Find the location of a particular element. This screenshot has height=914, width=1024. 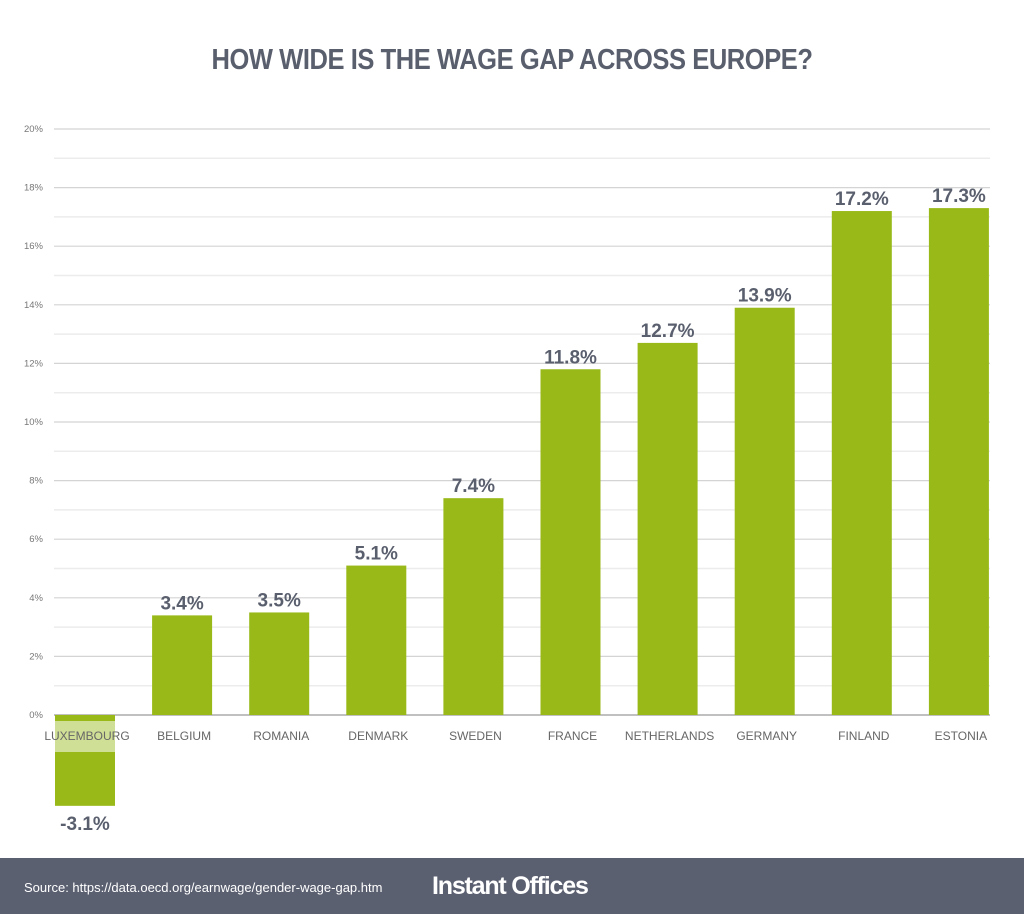

category-label: DENMARK is located at coordinates (378, 736).